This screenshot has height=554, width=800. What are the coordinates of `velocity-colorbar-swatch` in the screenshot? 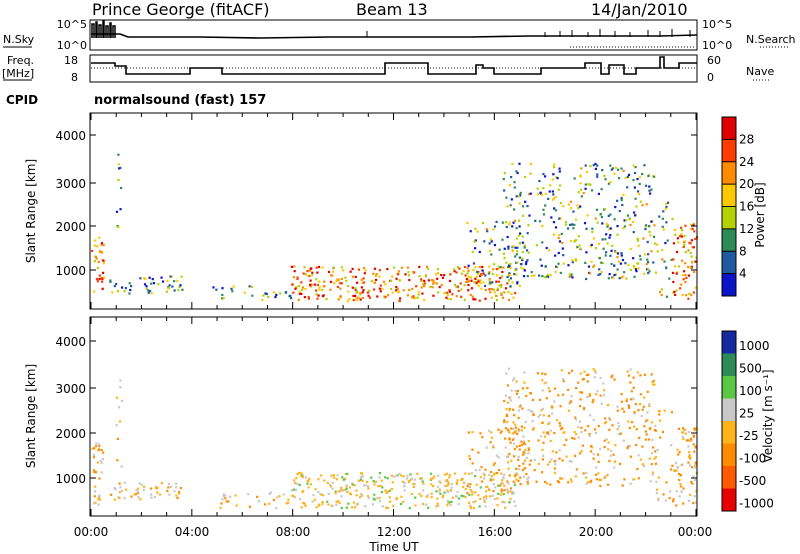 It's located at (729, 410).